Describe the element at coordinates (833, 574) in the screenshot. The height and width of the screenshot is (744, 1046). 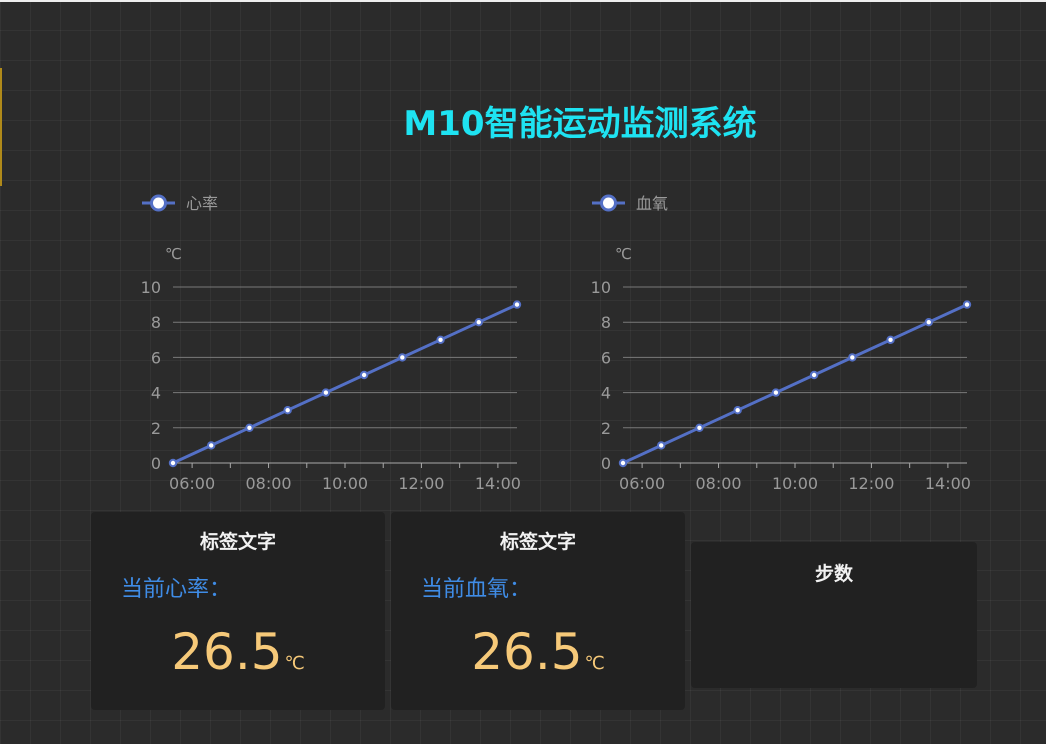
I see `steps-card-title: 步数` at that location.